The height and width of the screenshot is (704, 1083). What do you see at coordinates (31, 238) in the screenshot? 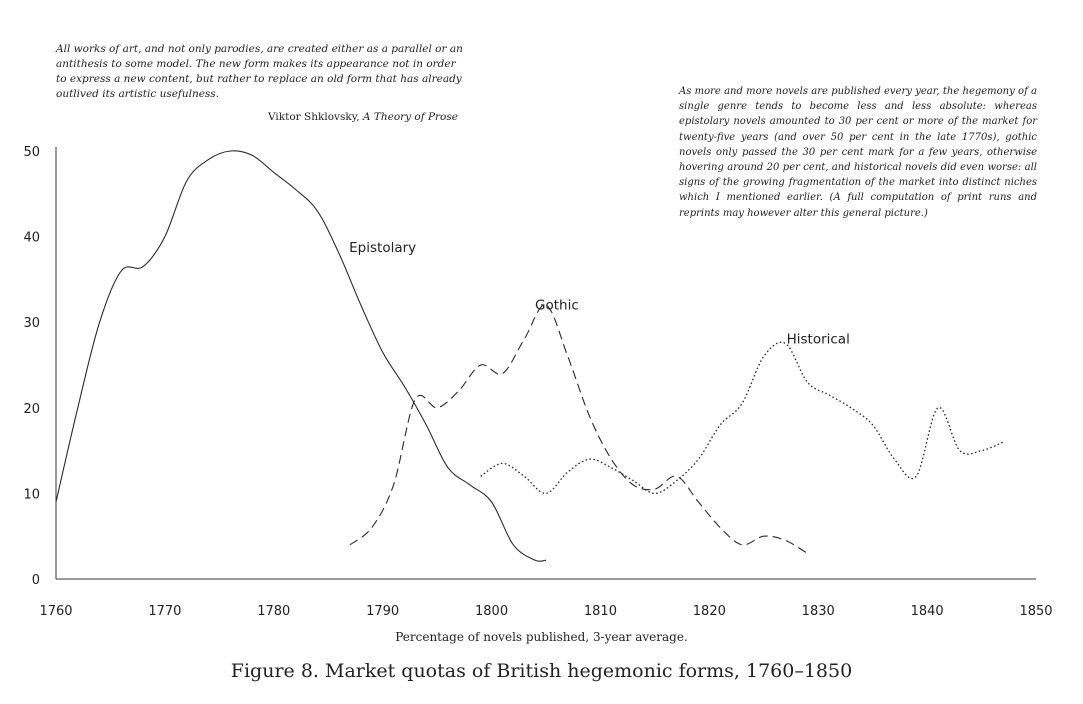
I see `y-tick-label: 40` at bounding box center [31, 238].